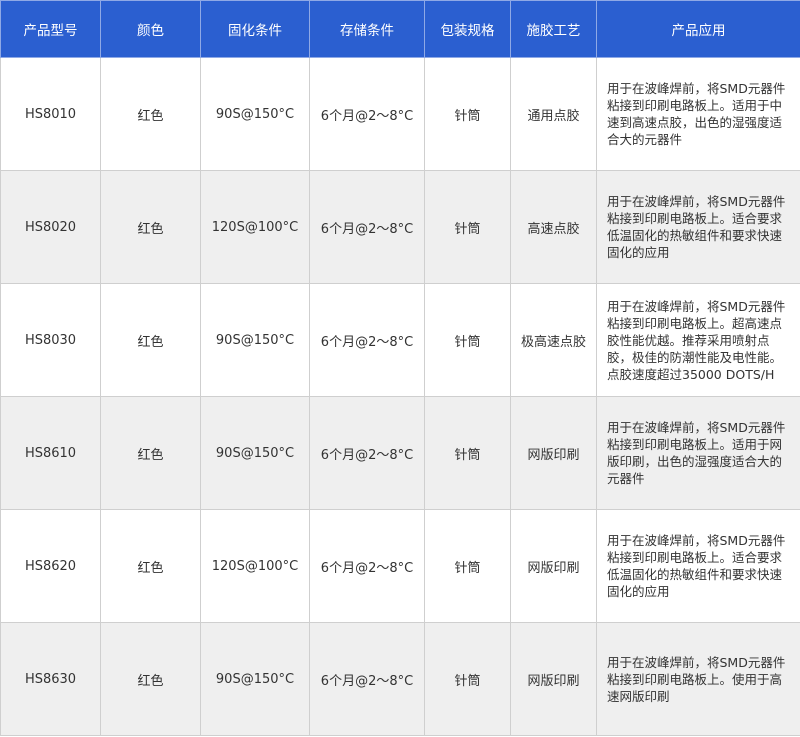 The height and width of the screenshot is (737, 800). Describe the element at coordinates (255, 29) in the screenshot. I see `header-curing: 固化条件` at that location.